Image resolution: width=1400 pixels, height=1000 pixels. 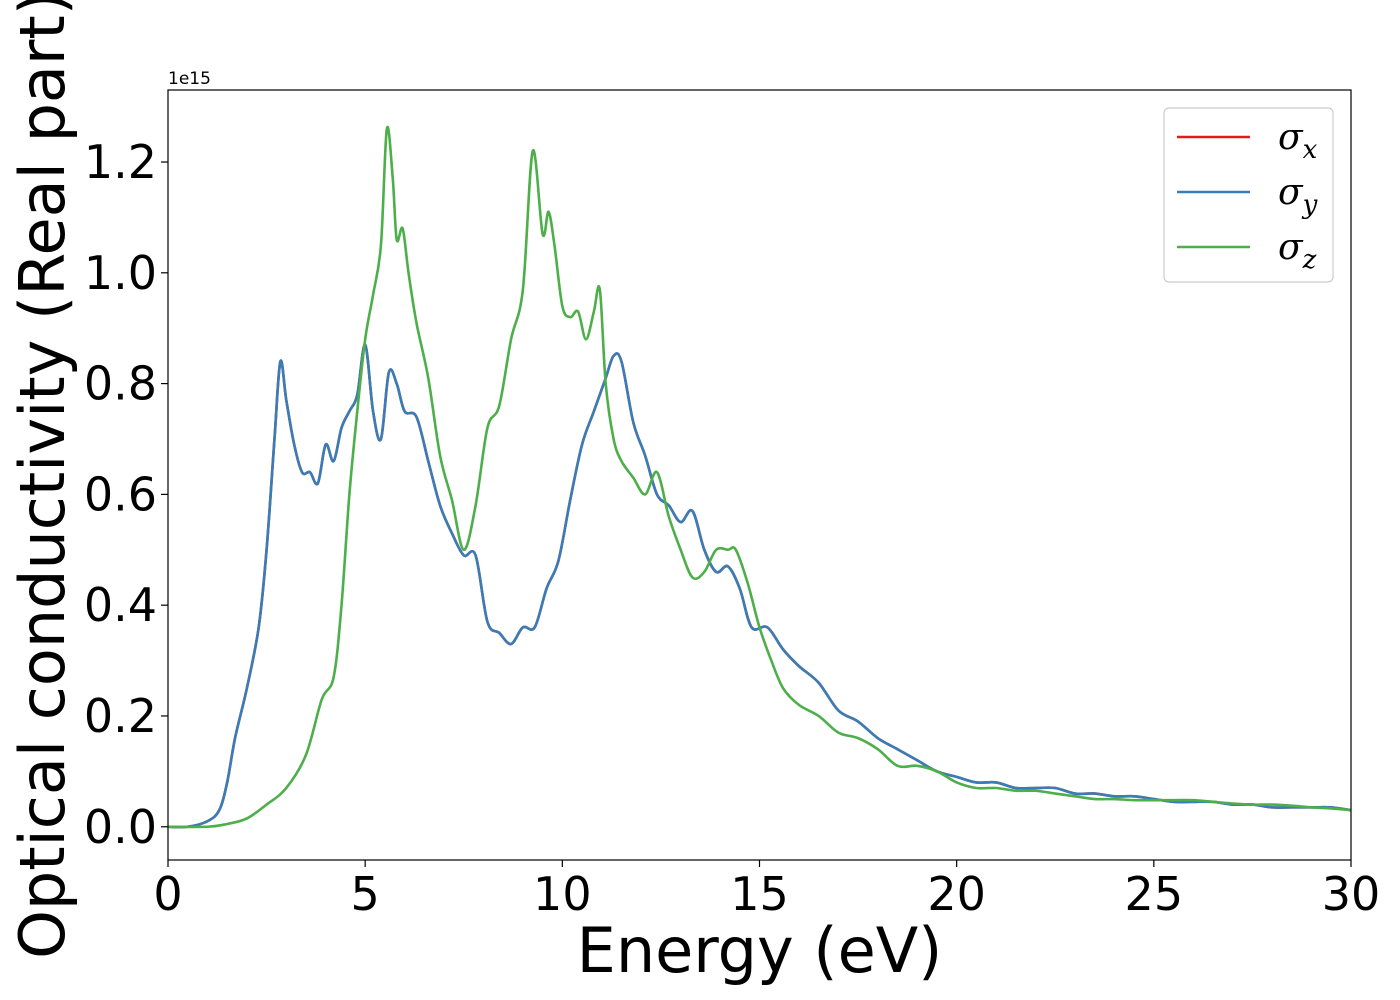 What do you see at coordinates (120, 605) in the screenshot?
I see `y-tick-label: 0.4` at bounding box center [120, 605].